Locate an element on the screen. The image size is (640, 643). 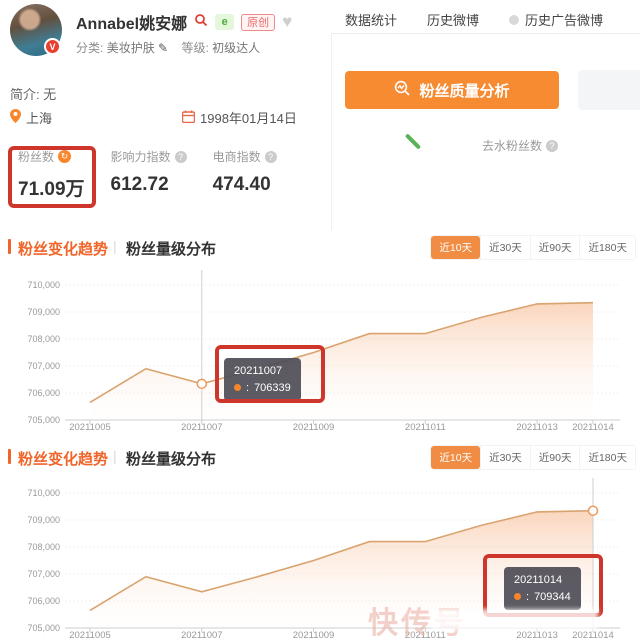
tab-history-weibo: 历史微博 is located at coordinates (453, 20).